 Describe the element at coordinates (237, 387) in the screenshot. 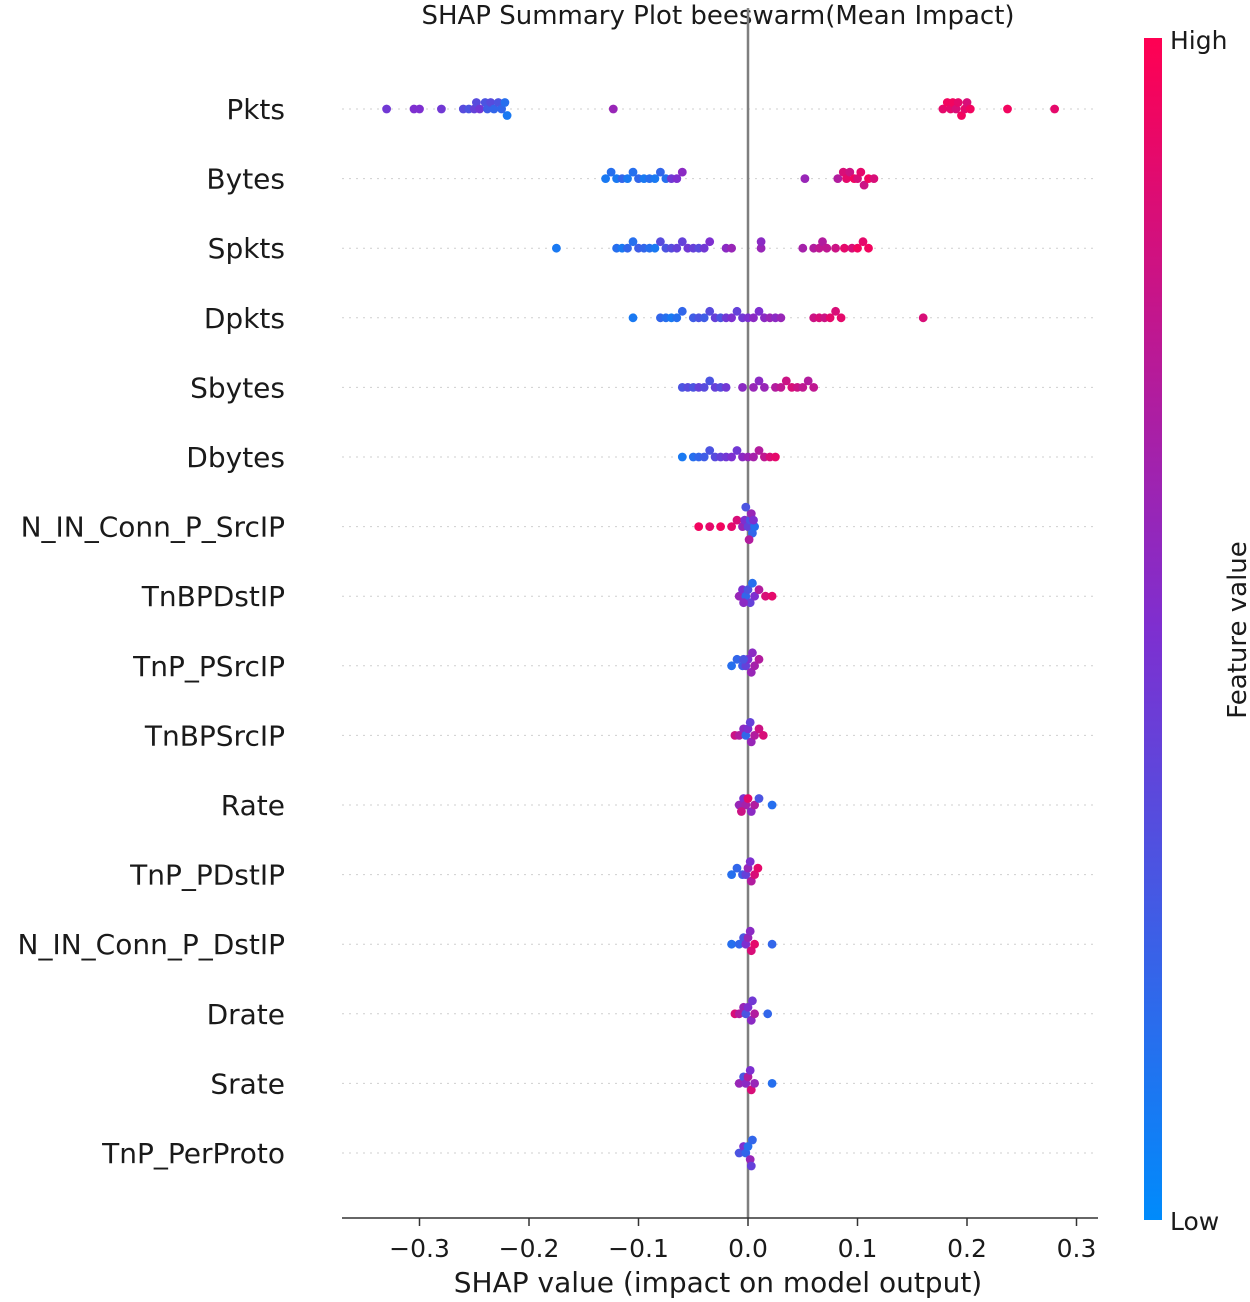

I see `feature-label: Sbytes` at that location.